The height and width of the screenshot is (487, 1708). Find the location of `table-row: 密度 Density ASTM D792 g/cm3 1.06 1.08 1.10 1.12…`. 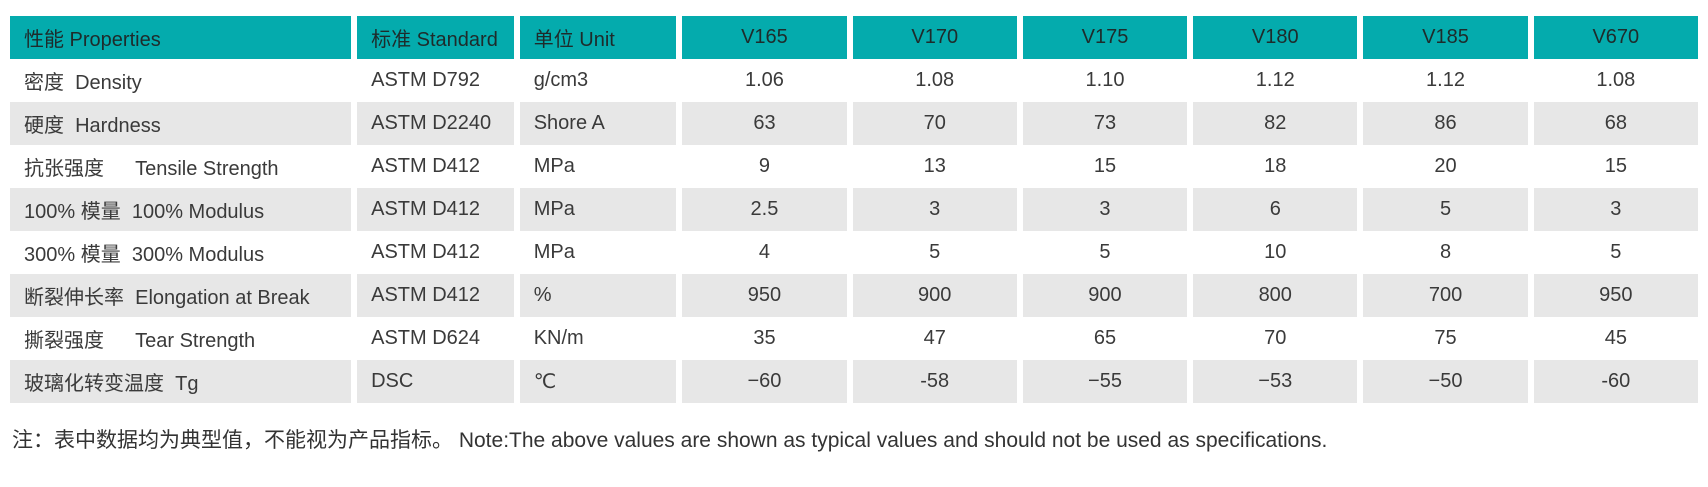

table-row: 密度 Density ASTM D792 g/cm3 1.06 1.08 1.10 1.12… is located at coordinates (854, 80).